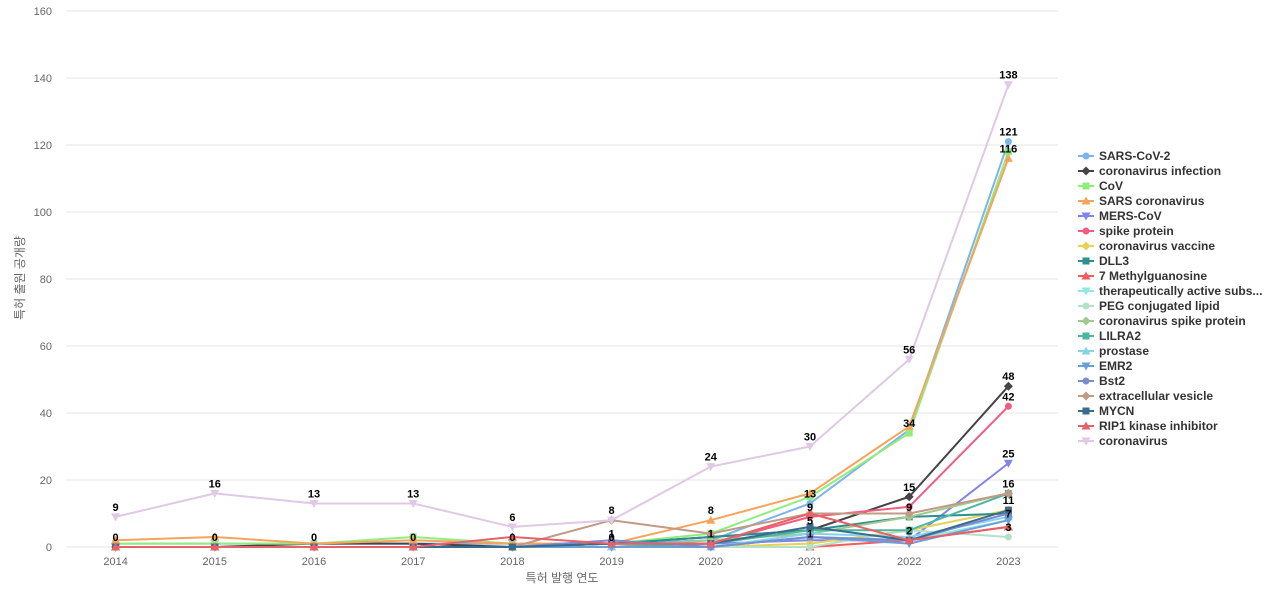 The image size is (1280, 600). What do you see at coordinates (1105, 366) in the screenshot?
I see `legend-item: EMR2` at bounding box center [1105, 366].